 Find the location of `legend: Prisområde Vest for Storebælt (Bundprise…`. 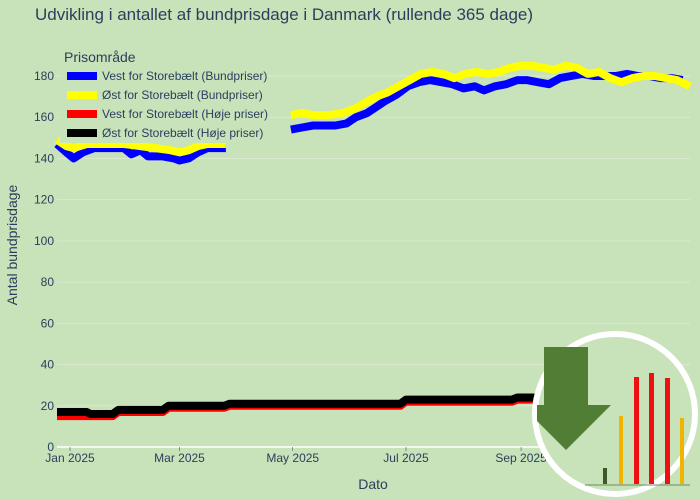

legend: Prisområde Vest for Storebælt (Bundprise… is located at coordinates (164, 96).